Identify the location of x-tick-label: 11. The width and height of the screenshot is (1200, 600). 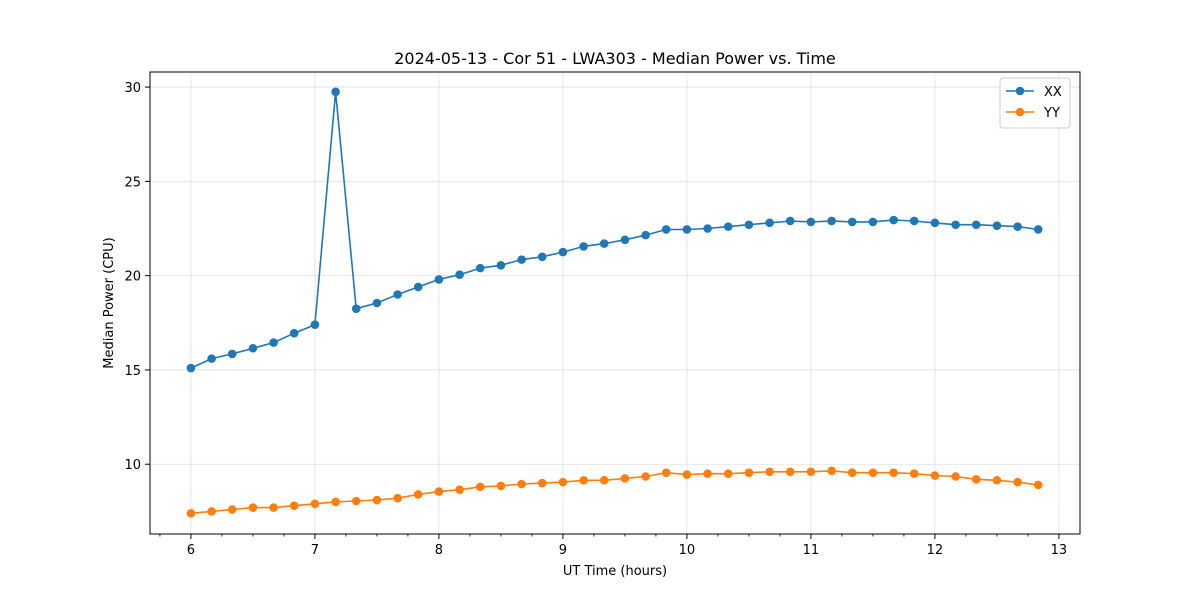
(811, 550).